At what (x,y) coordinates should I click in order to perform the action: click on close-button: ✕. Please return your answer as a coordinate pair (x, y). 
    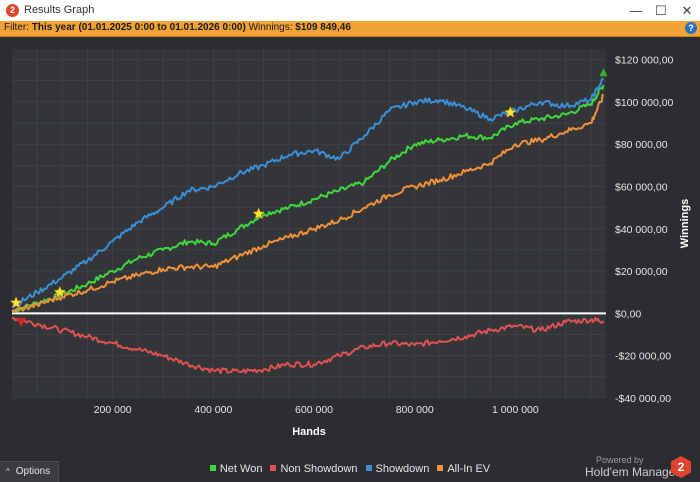
    Looking at the image, I should click on (687, 10).